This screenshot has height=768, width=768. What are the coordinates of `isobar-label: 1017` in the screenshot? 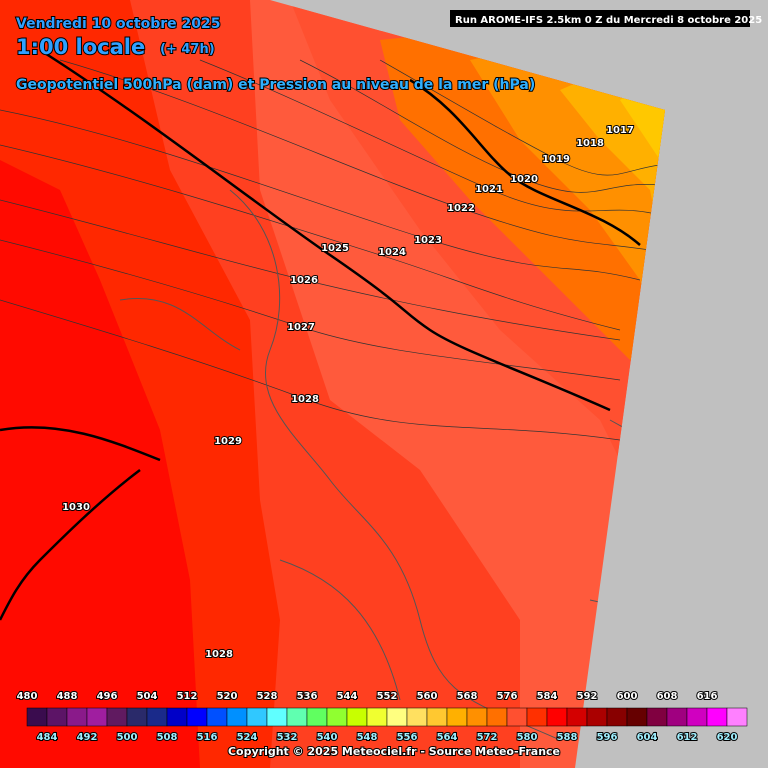 It's located at (620, 130).